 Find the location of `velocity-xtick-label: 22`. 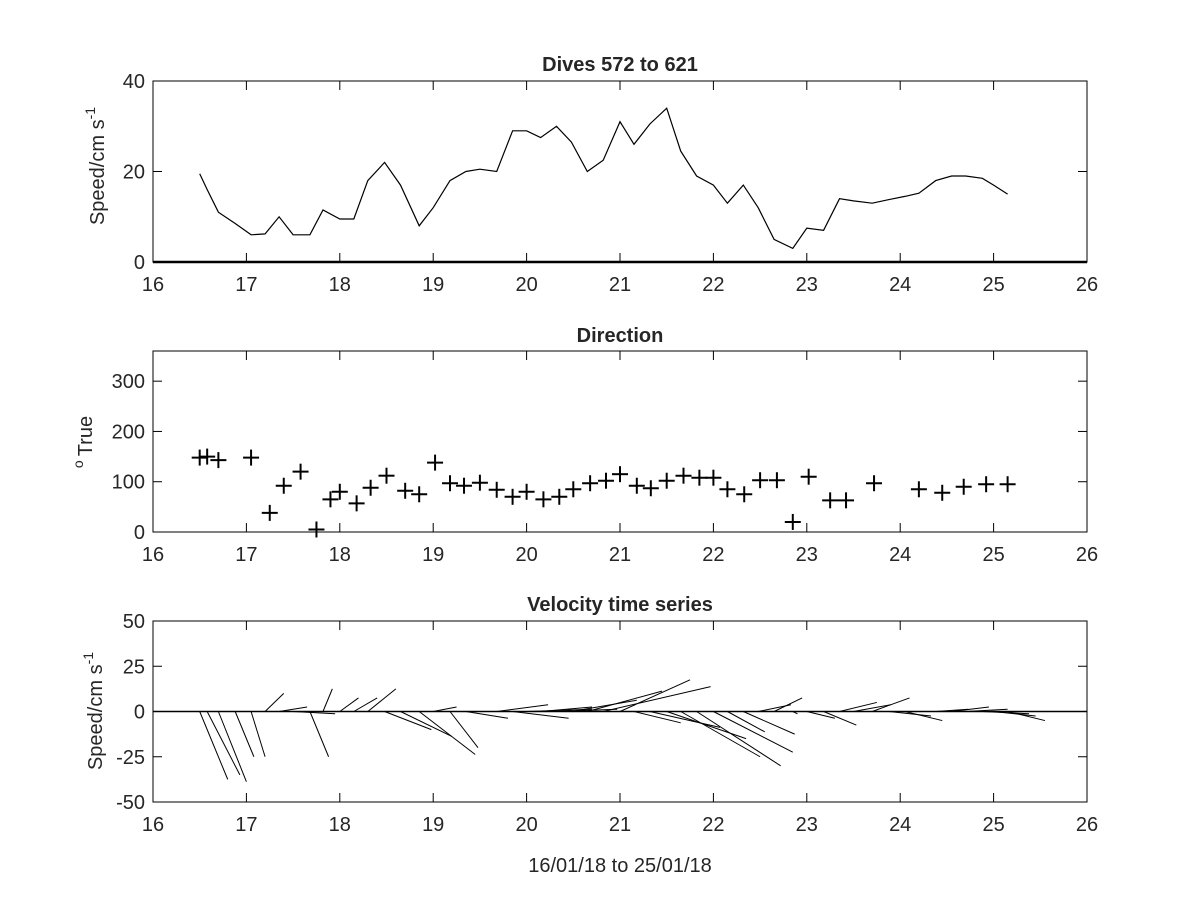

velocity-xtick-label: 22 is located at coordinates (713, 825).